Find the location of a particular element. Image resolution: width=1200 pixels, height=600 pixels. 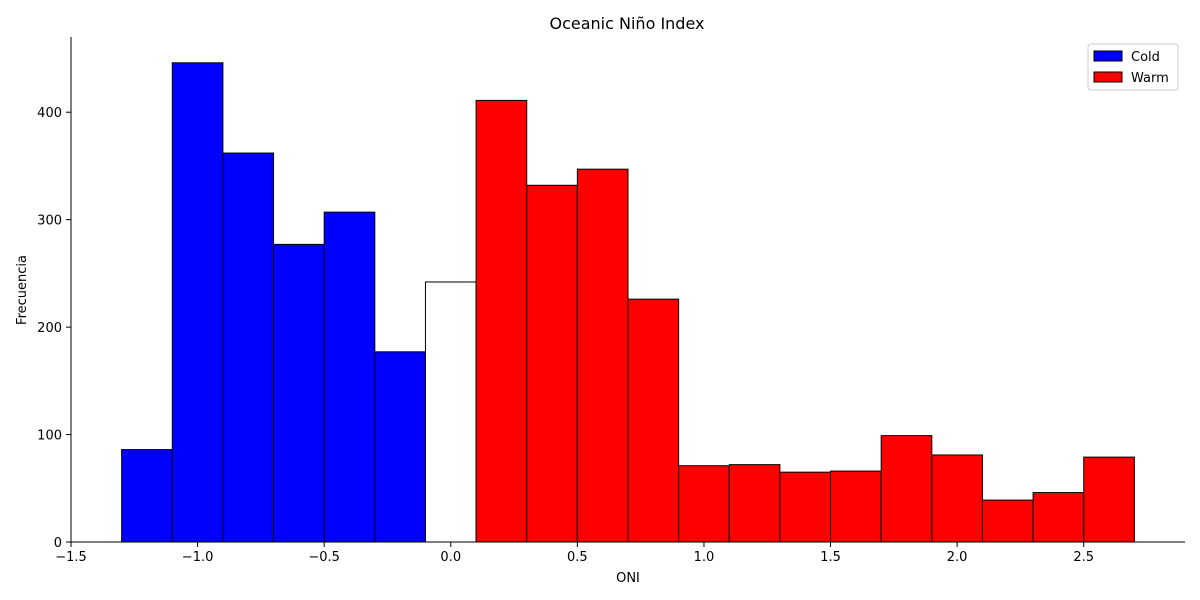

x-tick-label: 2.5 is located at coordinates (1083, 557).